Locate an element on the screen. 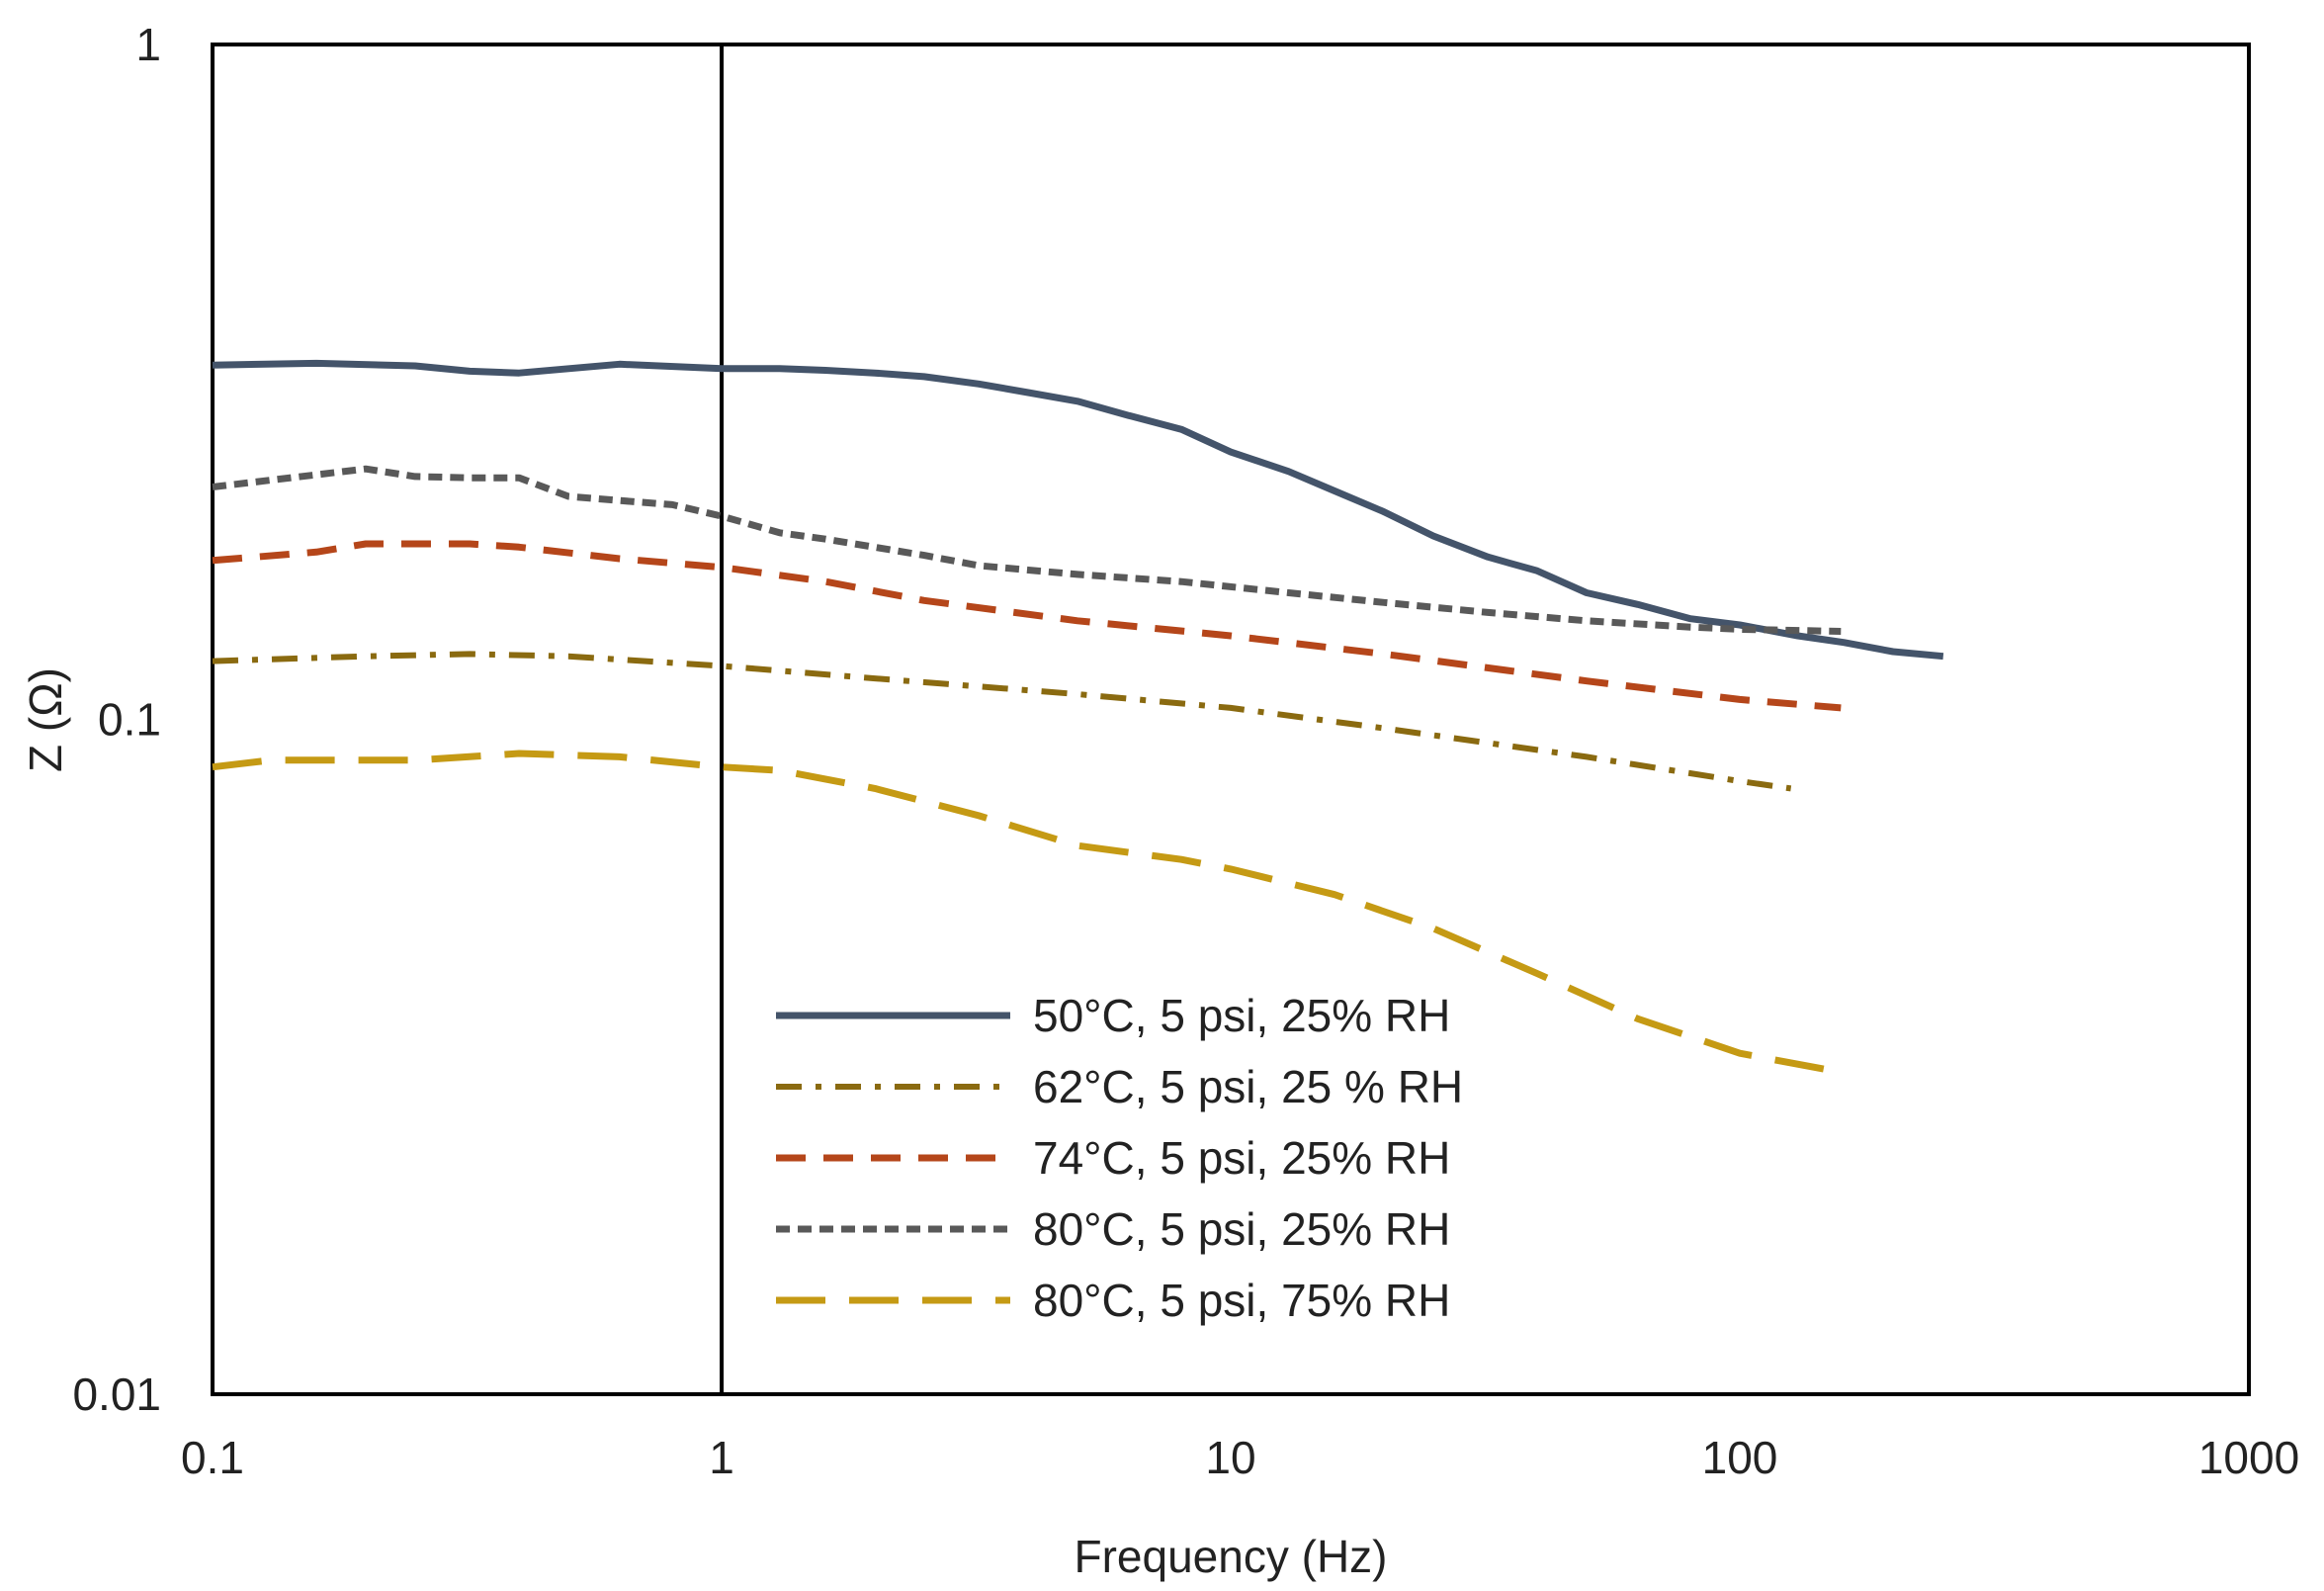  x-axis-title: Frequency (Hz) is located at coordinates (1231, 1556).